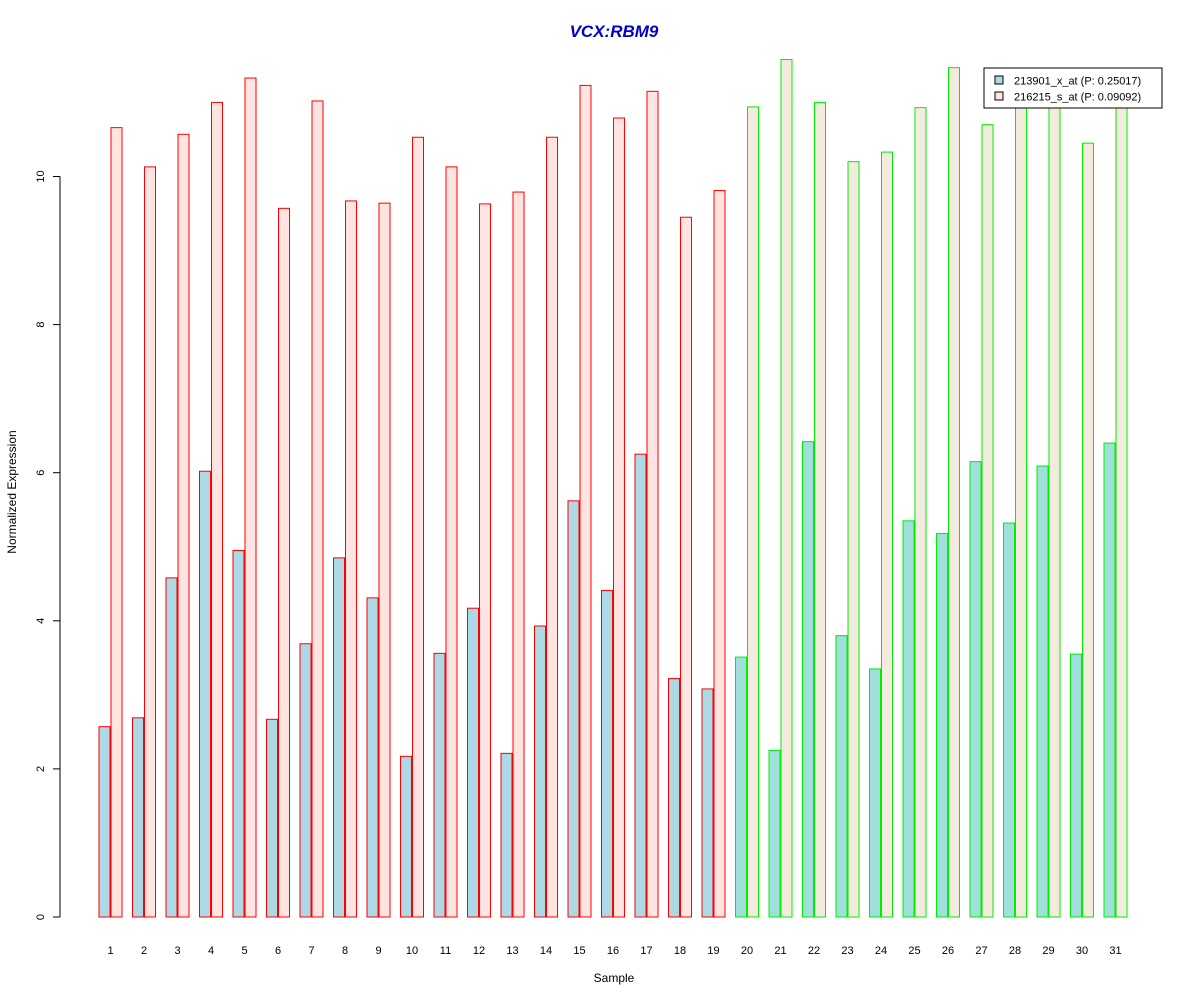 This screenshot has width=1200, height=1000. Describe the element at coordinates (614, 31) in the screenshot. I see `chart-title: VCX:RBM9` at that location.